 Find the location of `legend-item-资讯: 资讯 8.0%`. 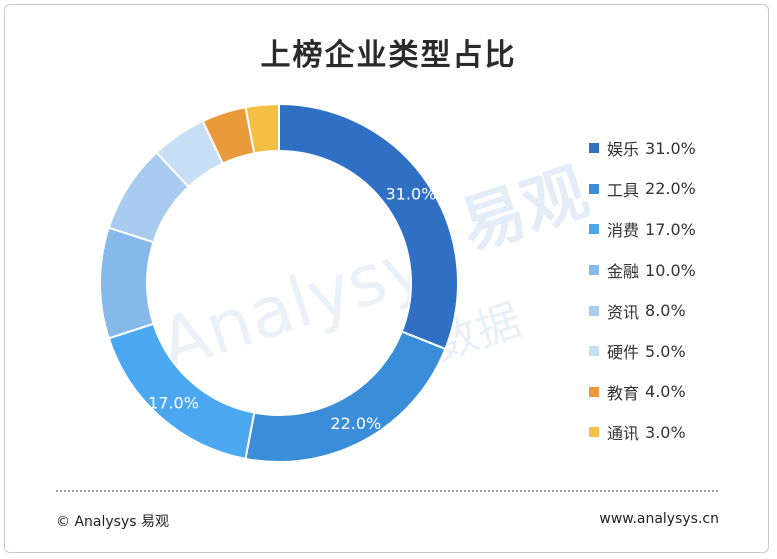

legend-item-资讯: 资讯 8.0% is located at coordinates (674, 310).